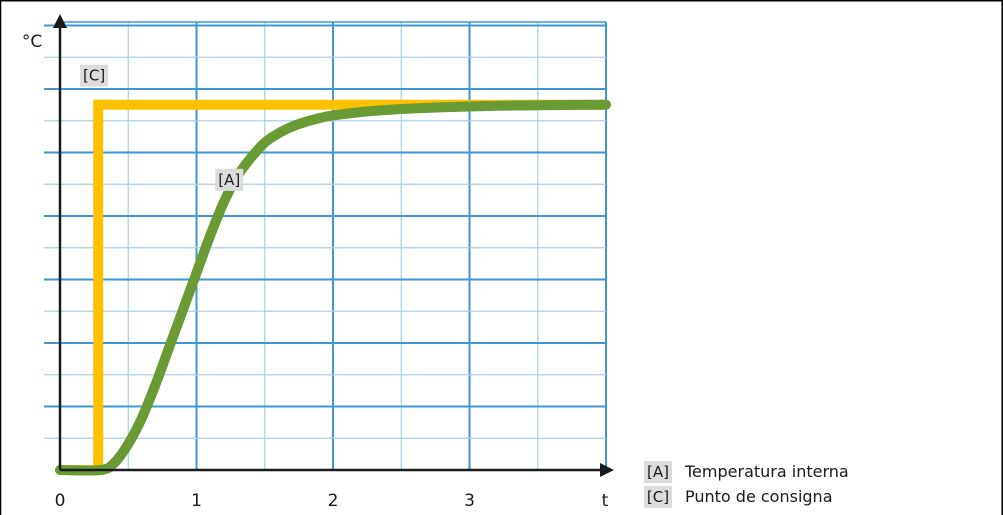  Describe the element at coordinates (333, 501) in the screenshot. I see `x-tick-label: 2` at that location.